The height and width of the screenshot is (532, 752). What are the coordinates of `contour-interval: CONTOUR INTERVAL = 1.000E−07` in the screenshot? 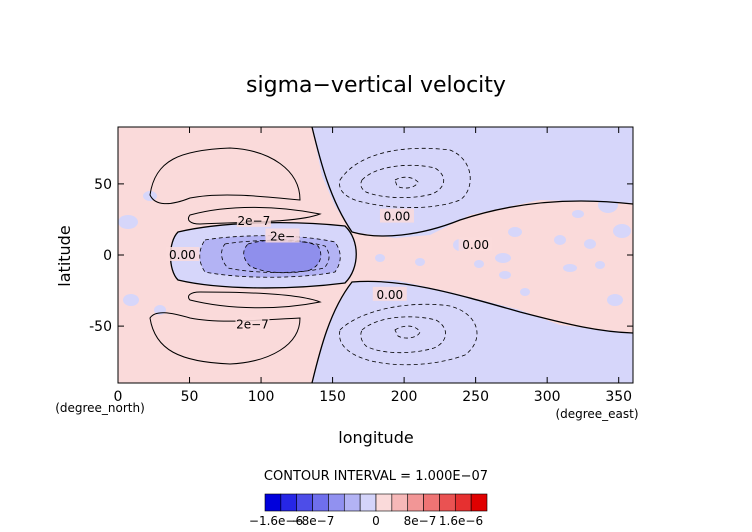 It's located at (376, 476).